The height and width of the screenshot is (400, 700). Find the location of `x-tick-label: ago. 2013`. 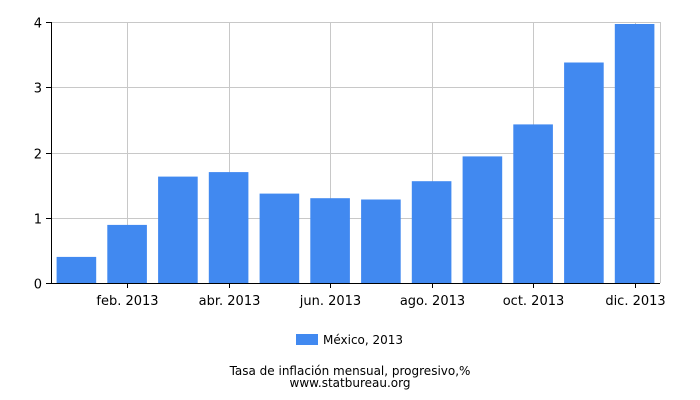

x-tick-label: ago. 2013 is located at coordinates (432, 301).